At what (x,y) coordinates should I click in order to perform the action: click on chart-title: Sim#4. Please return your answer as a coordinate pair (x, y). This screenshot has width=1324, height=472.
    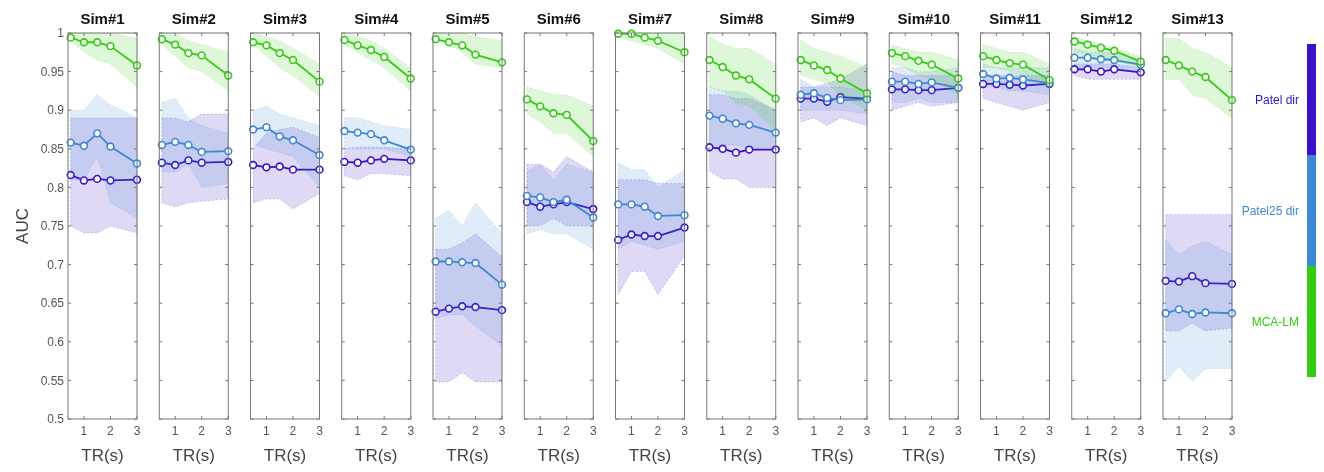
    Looking at the image, I should click on (376, 18).